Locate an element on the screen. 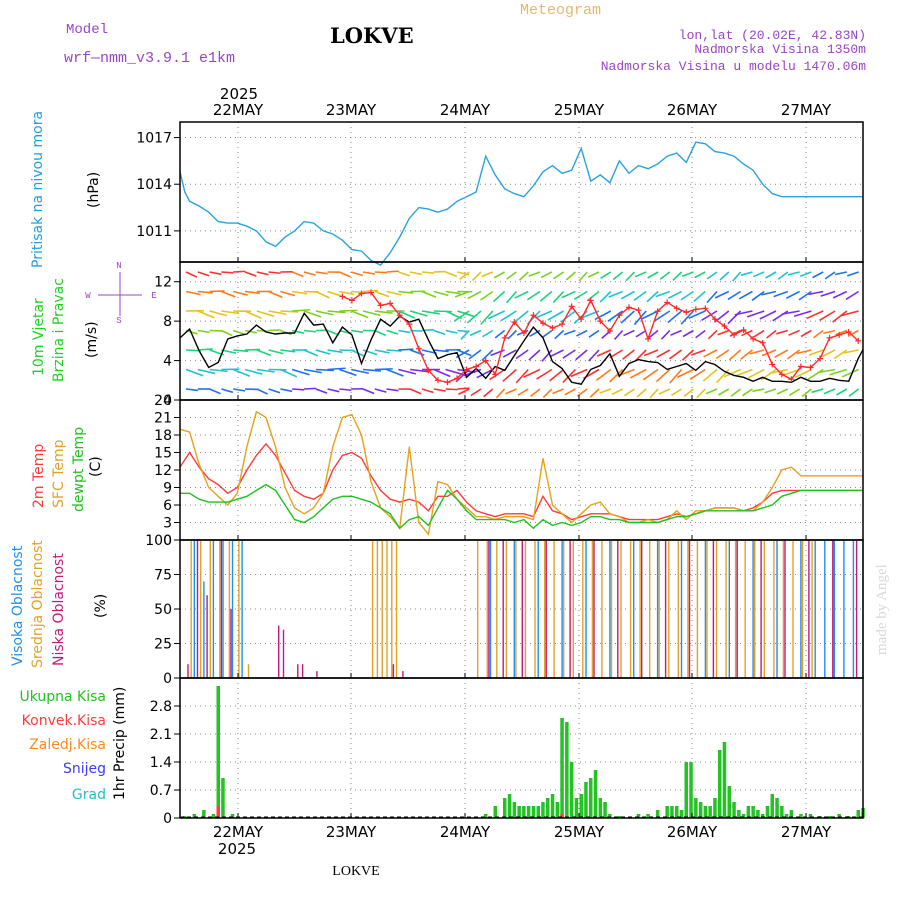  temp-side-label-1: 2m Temp is located at coordinates (39, 476).